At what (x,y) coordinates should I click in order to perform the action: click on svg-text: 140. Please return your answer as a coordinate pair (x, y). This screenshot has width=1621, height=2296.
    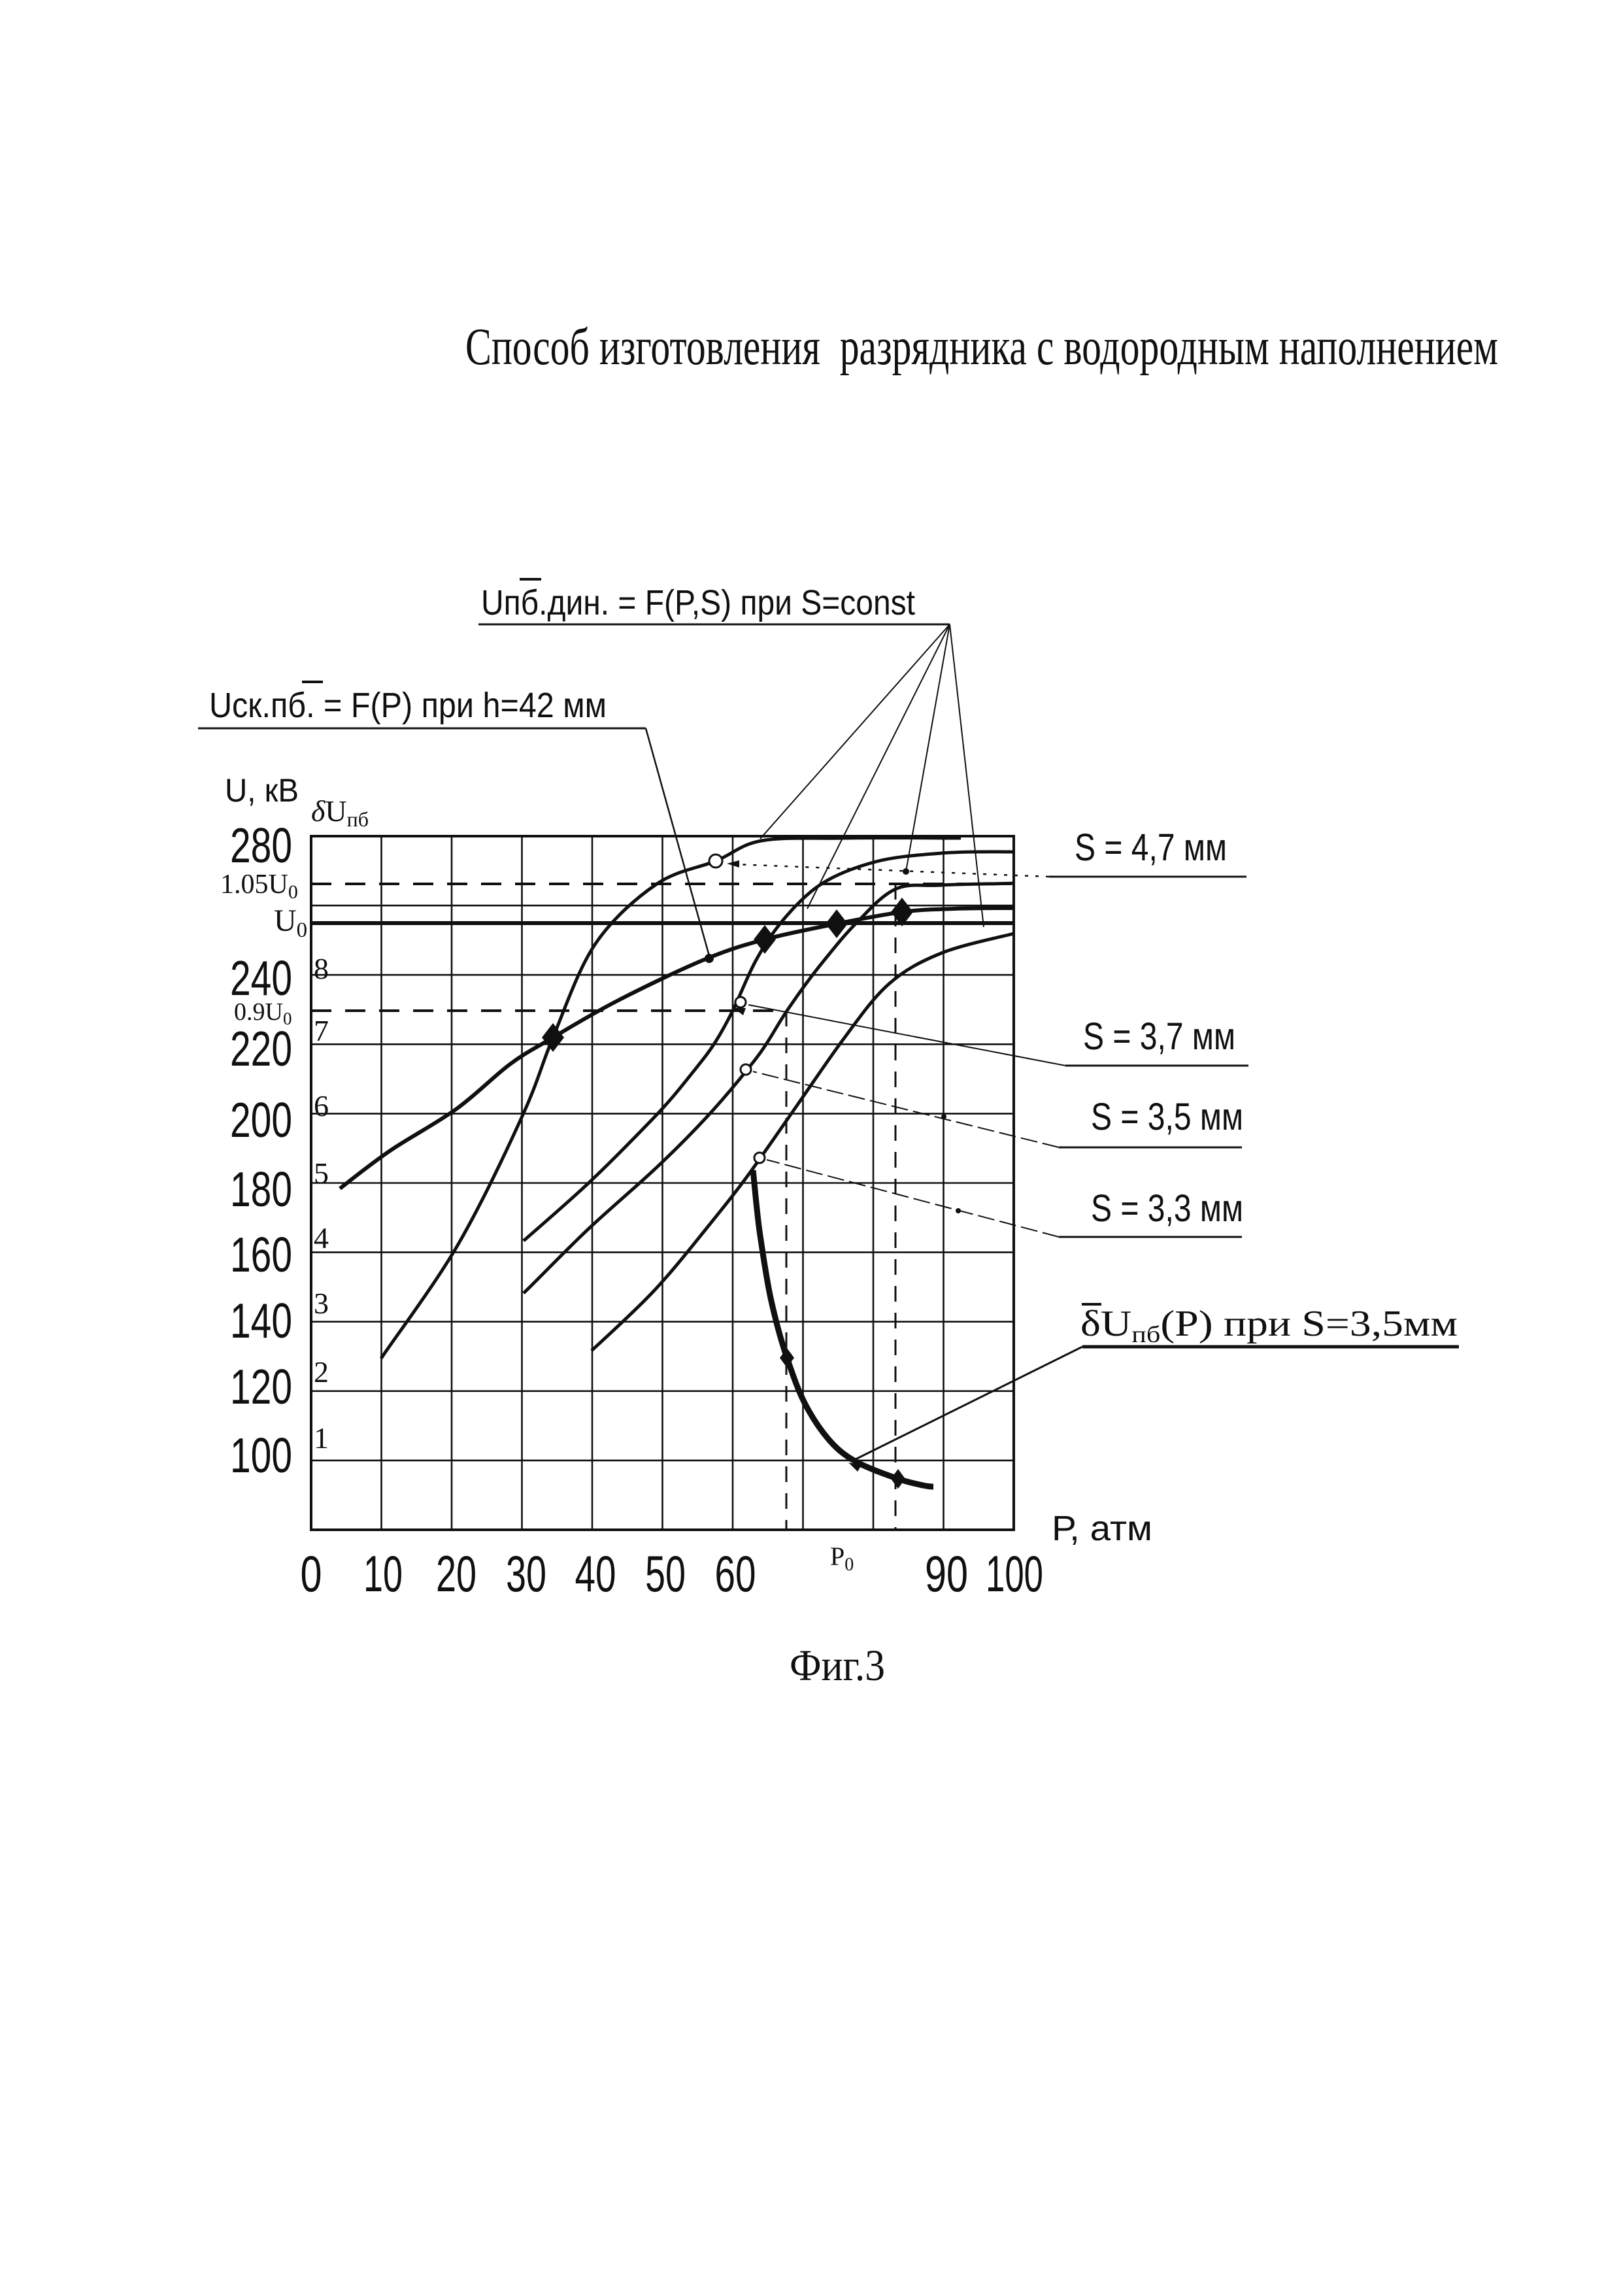
    Looking at the image, I should click on (261, 1320).